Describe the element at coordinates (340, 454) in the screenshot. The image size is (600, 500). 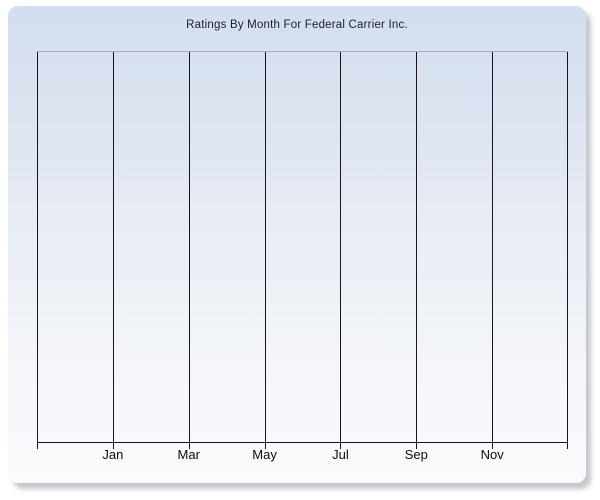
I see `x-axis-label: Jul` at that location.